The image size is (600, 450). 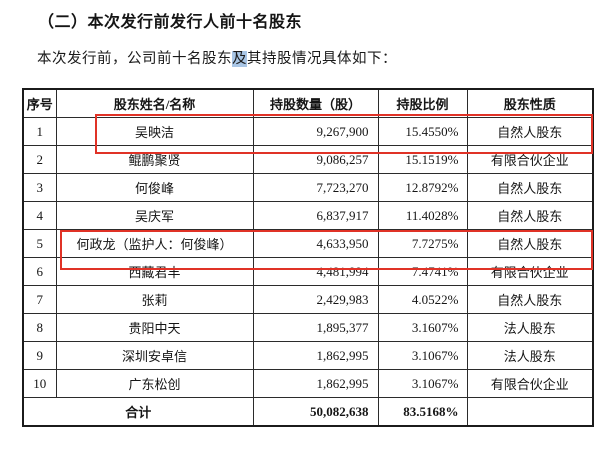 I want to click on shares-held: 9,267,900, so click(x=315, y=131).